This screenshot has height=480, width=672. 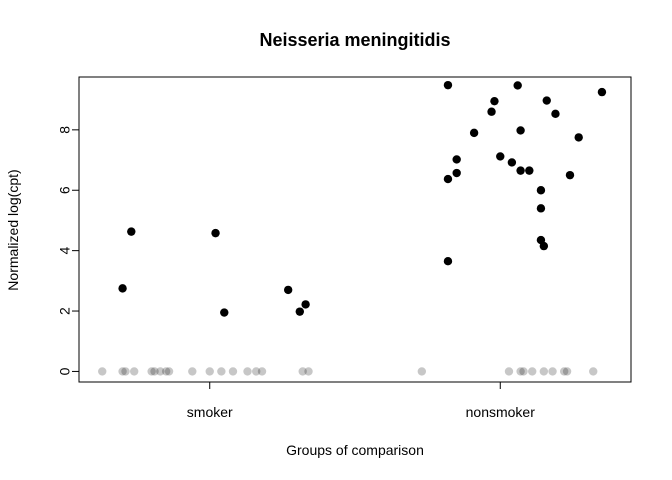 What do you see at coordinates (65, 130) in the screenshot?
I see `y-tick-label: 8` at bounding box center [65, 130].